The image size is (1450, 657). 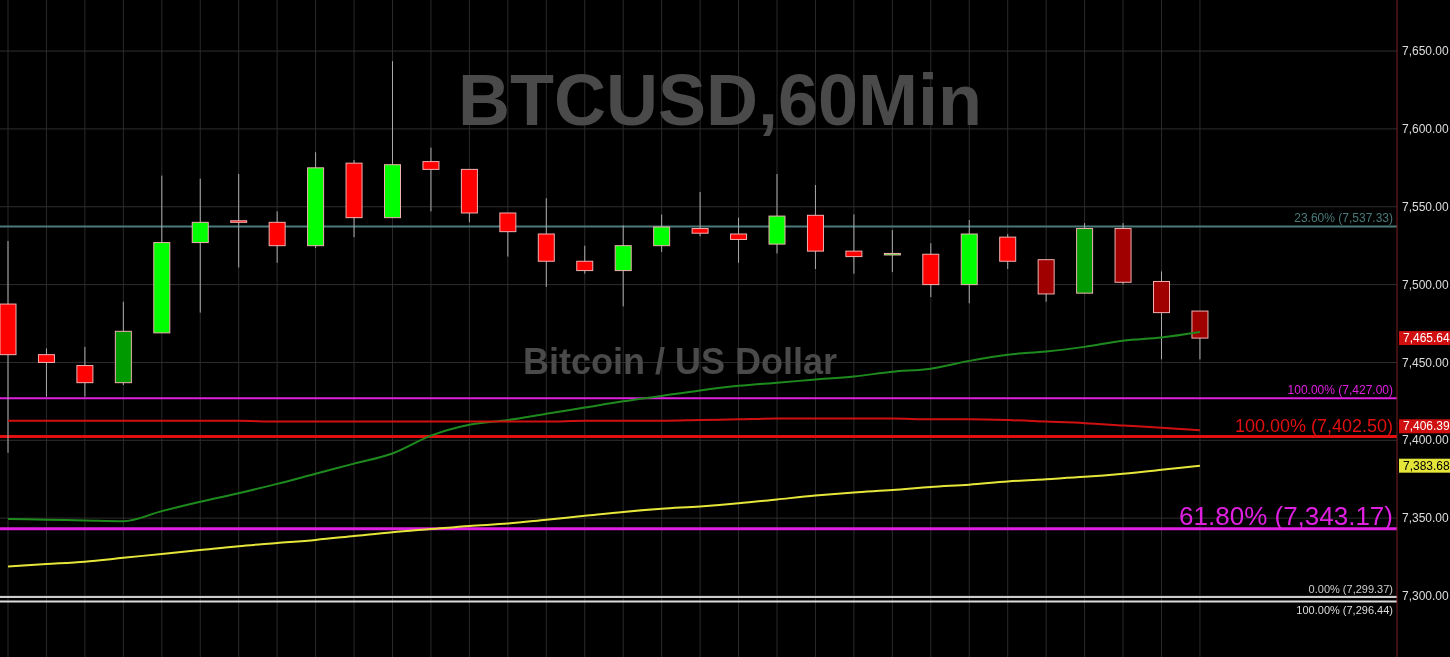 What do you see at coordinates (1313, 426) in the screenshot?
I see `ref-line-label: 100.00% (7,402.50)` at bounding box center [1313, 426].